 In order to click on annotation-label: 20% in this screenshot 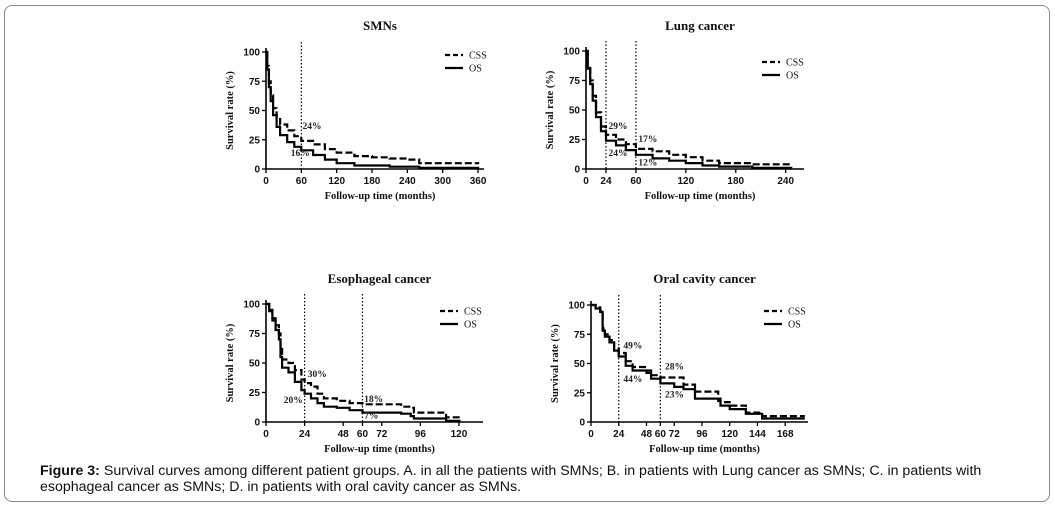, I will do `click(293, 401)`.